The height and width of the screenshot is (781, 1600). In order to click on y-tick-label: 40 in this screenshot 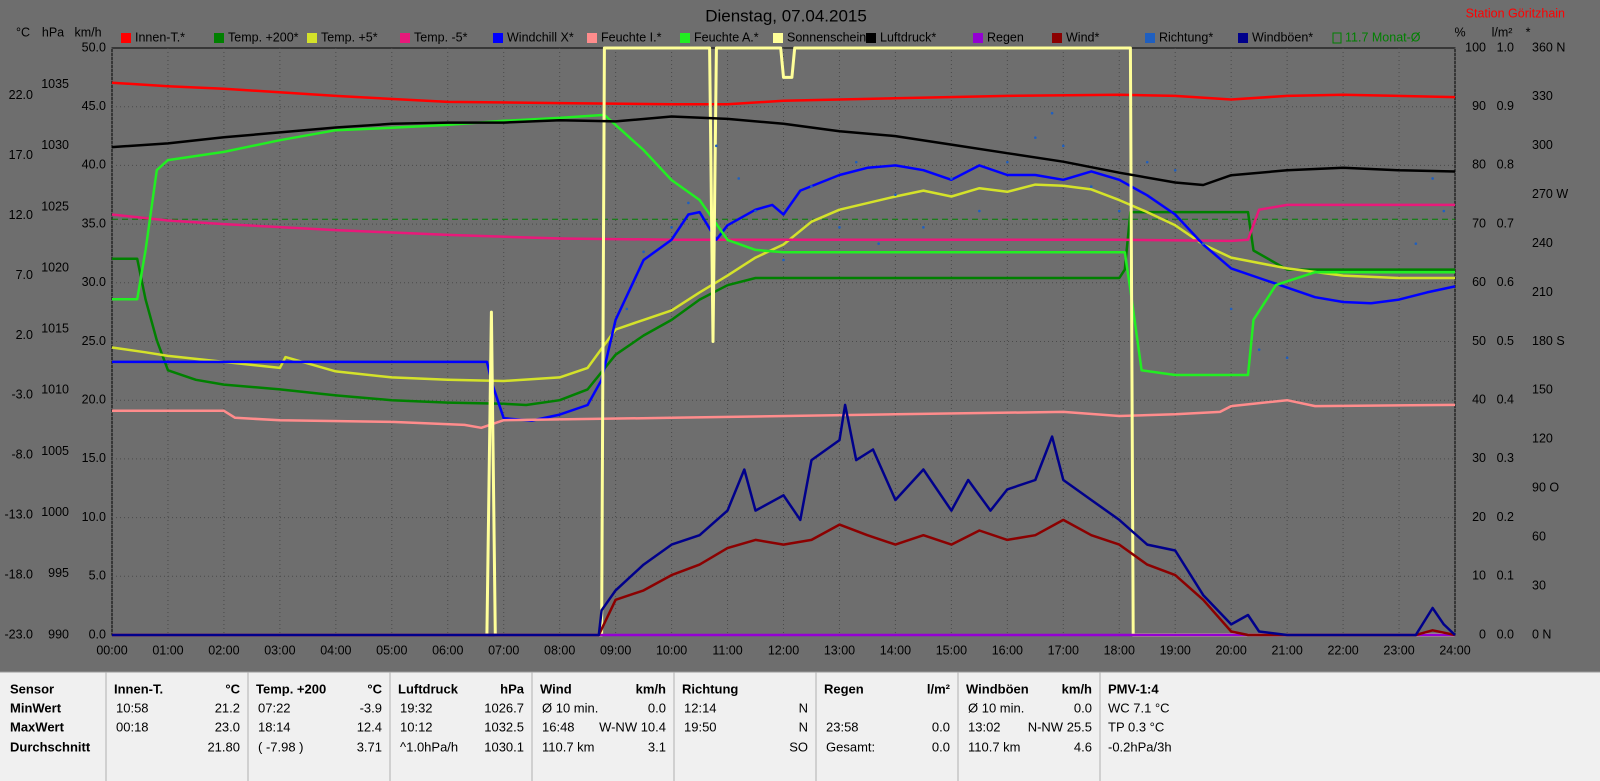, I will do `click(1479, 399)`.